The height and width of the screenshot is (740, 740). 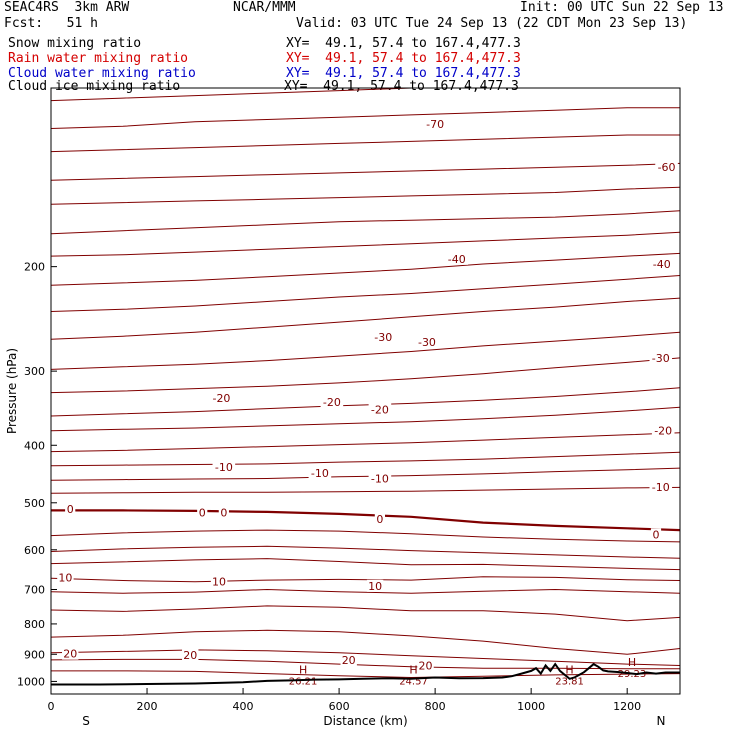 I want to click on y-tick-label-1: 300, so click(x=34, y=371).